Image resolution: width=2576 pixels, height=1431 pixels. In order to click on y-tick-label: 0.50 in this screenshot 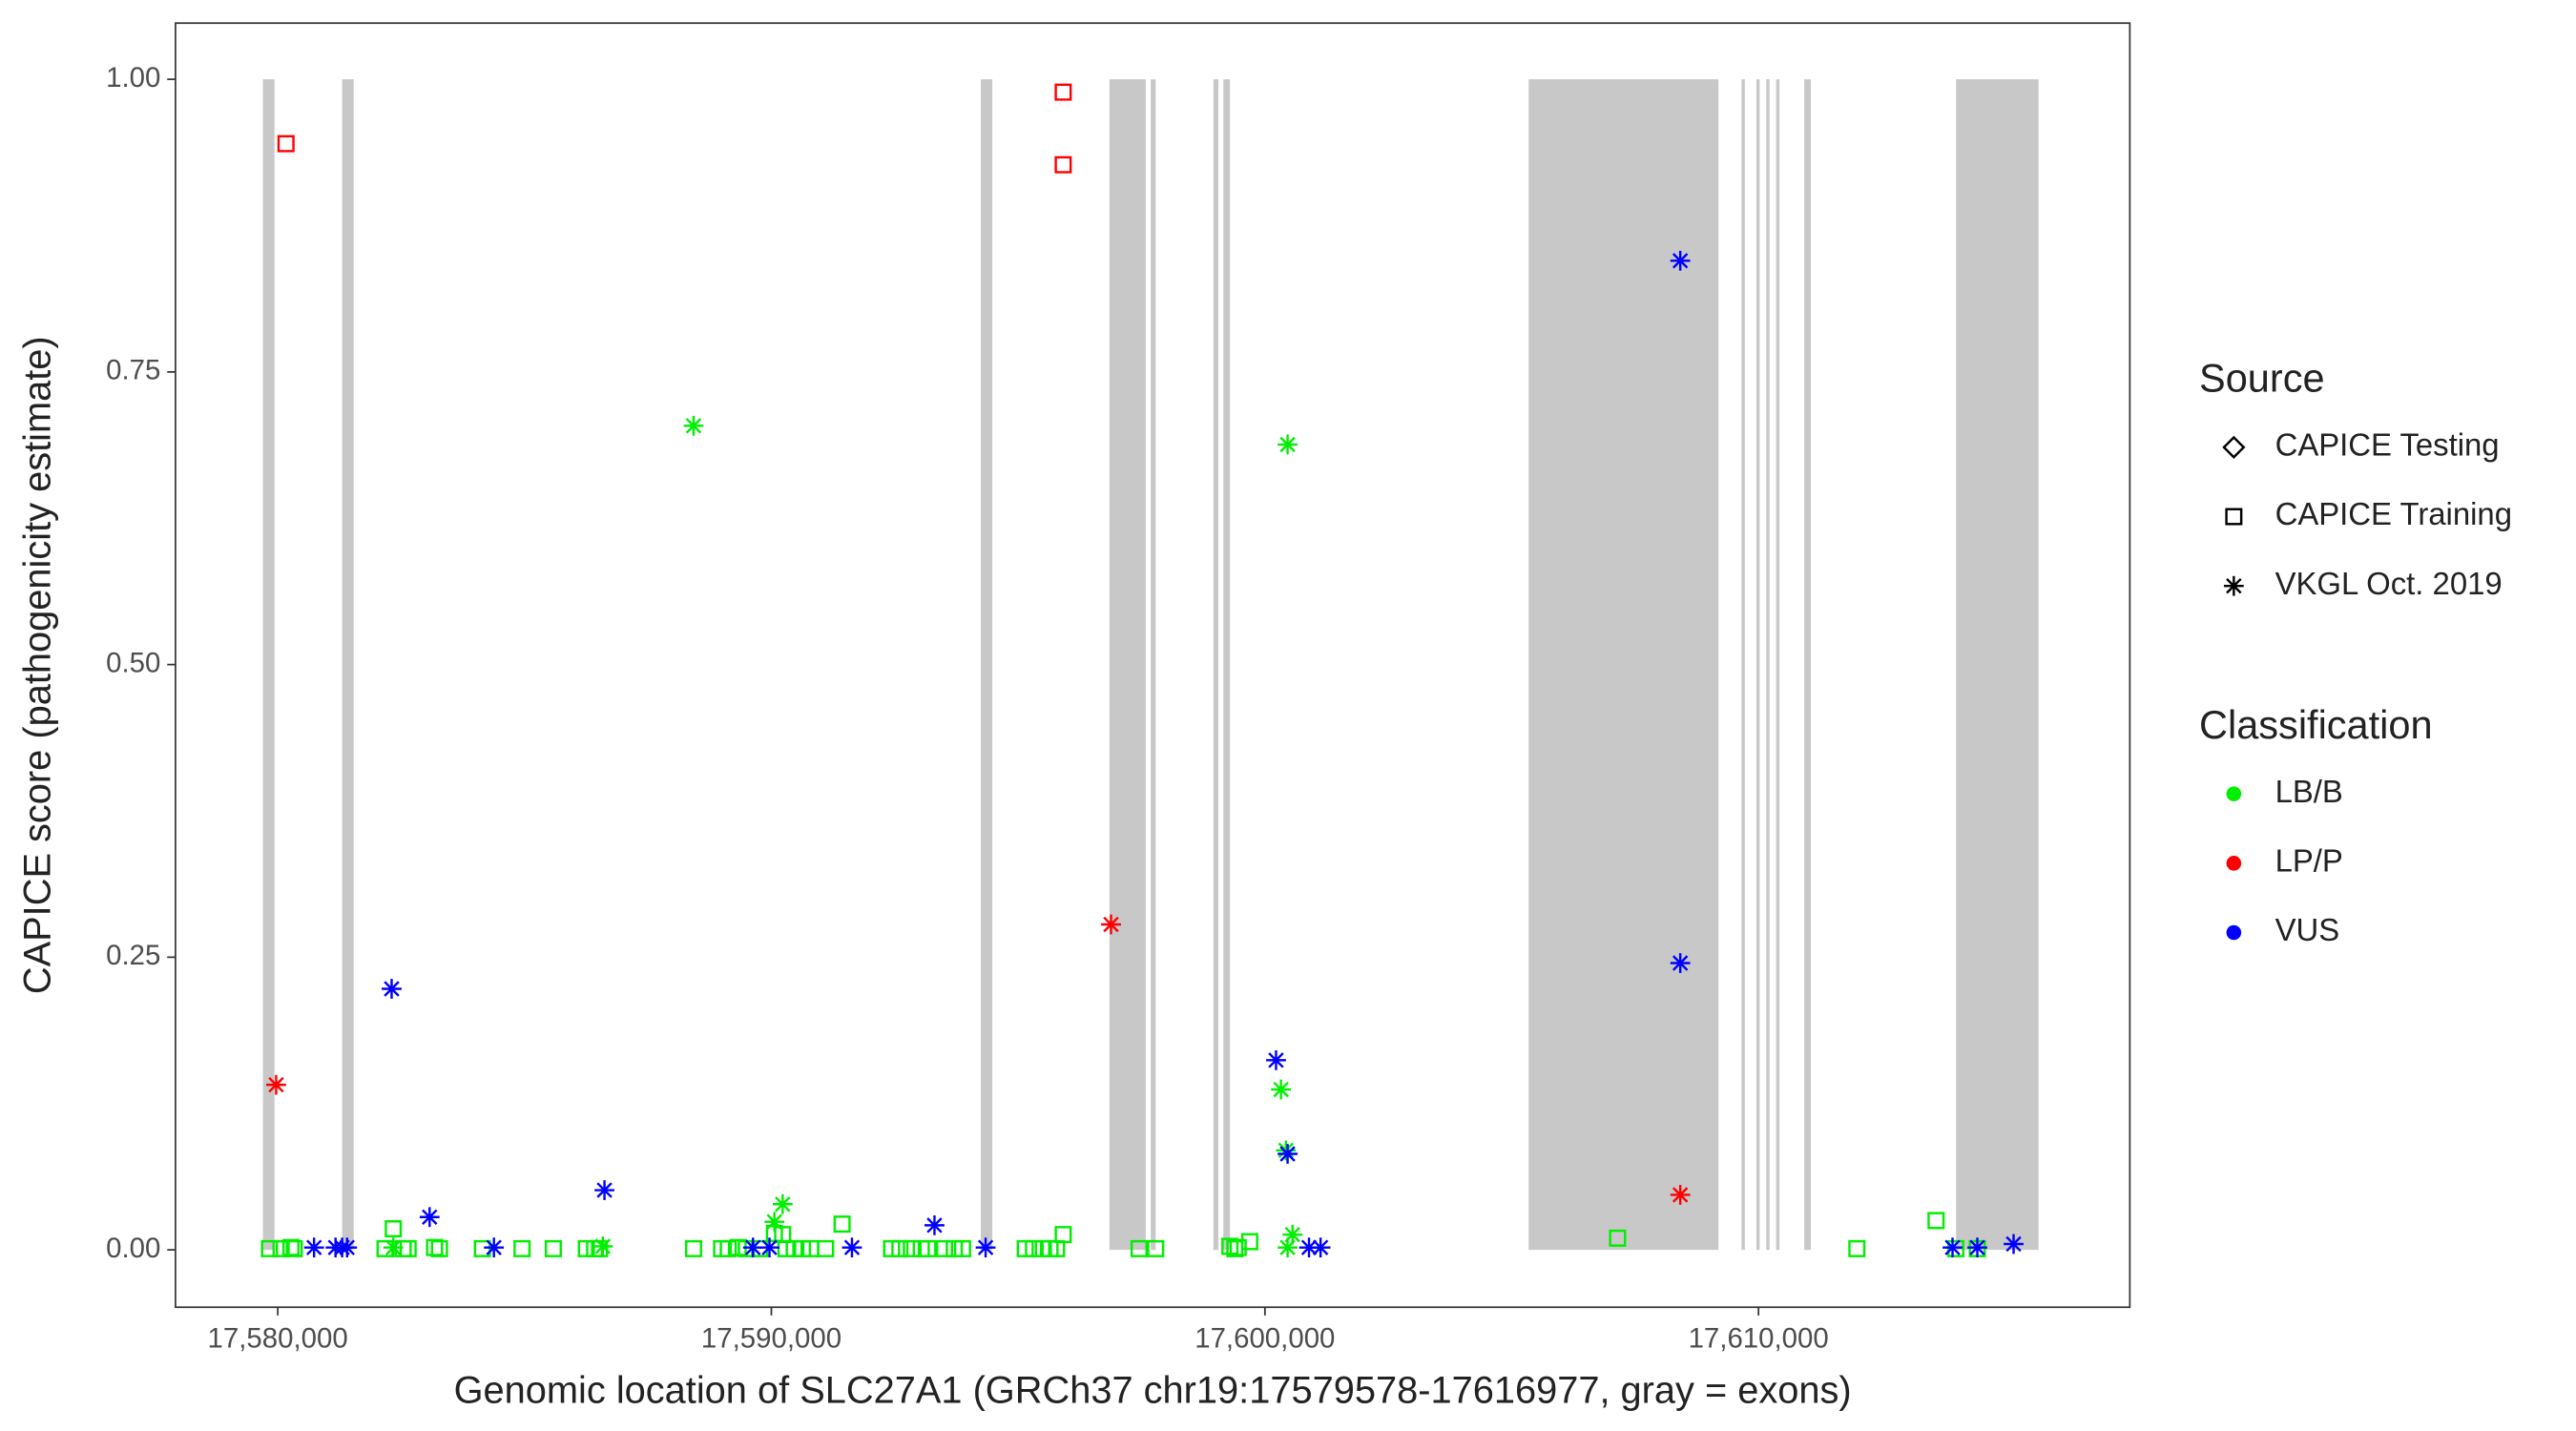, I will do `click(133, 662)`.